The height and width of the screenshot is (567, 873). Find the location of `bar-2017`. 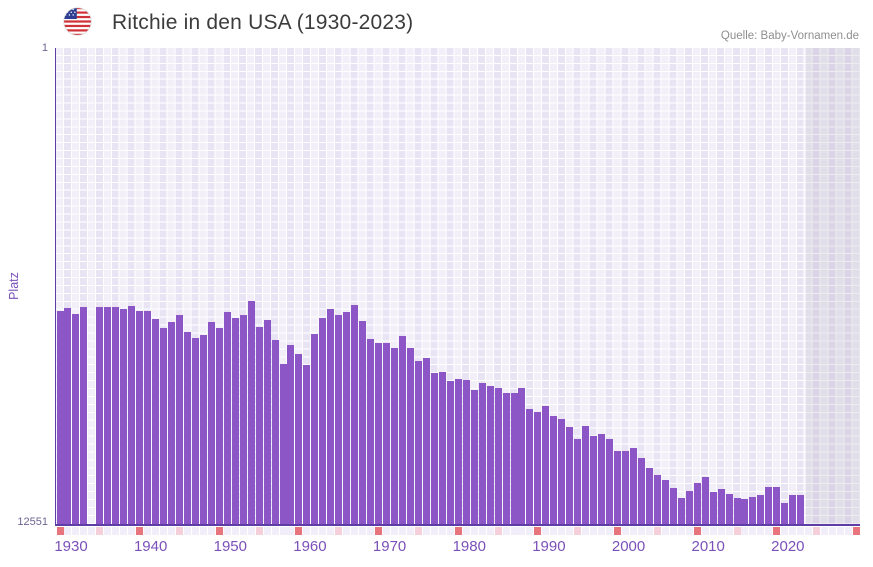

bar-2017 is located at coordinates (753, 510).